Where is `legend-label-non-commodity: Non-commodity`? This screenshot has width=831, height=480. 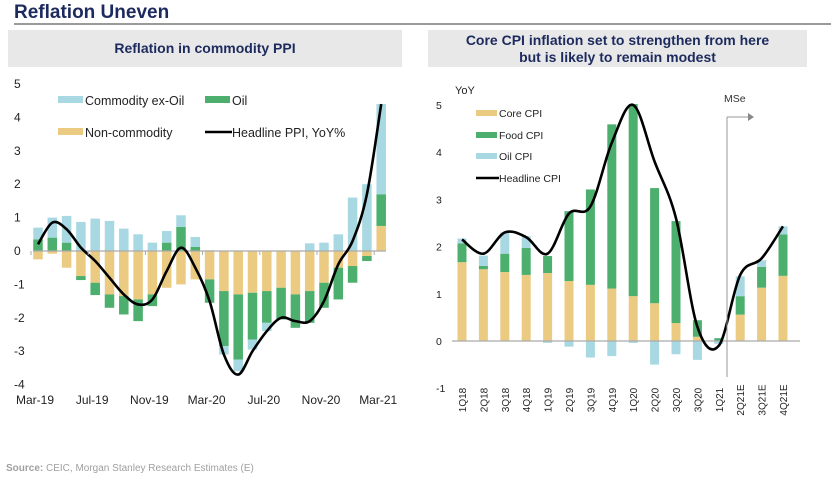
legend-label-non-commodity: Non-commodity is located at coordinates (129, 133).